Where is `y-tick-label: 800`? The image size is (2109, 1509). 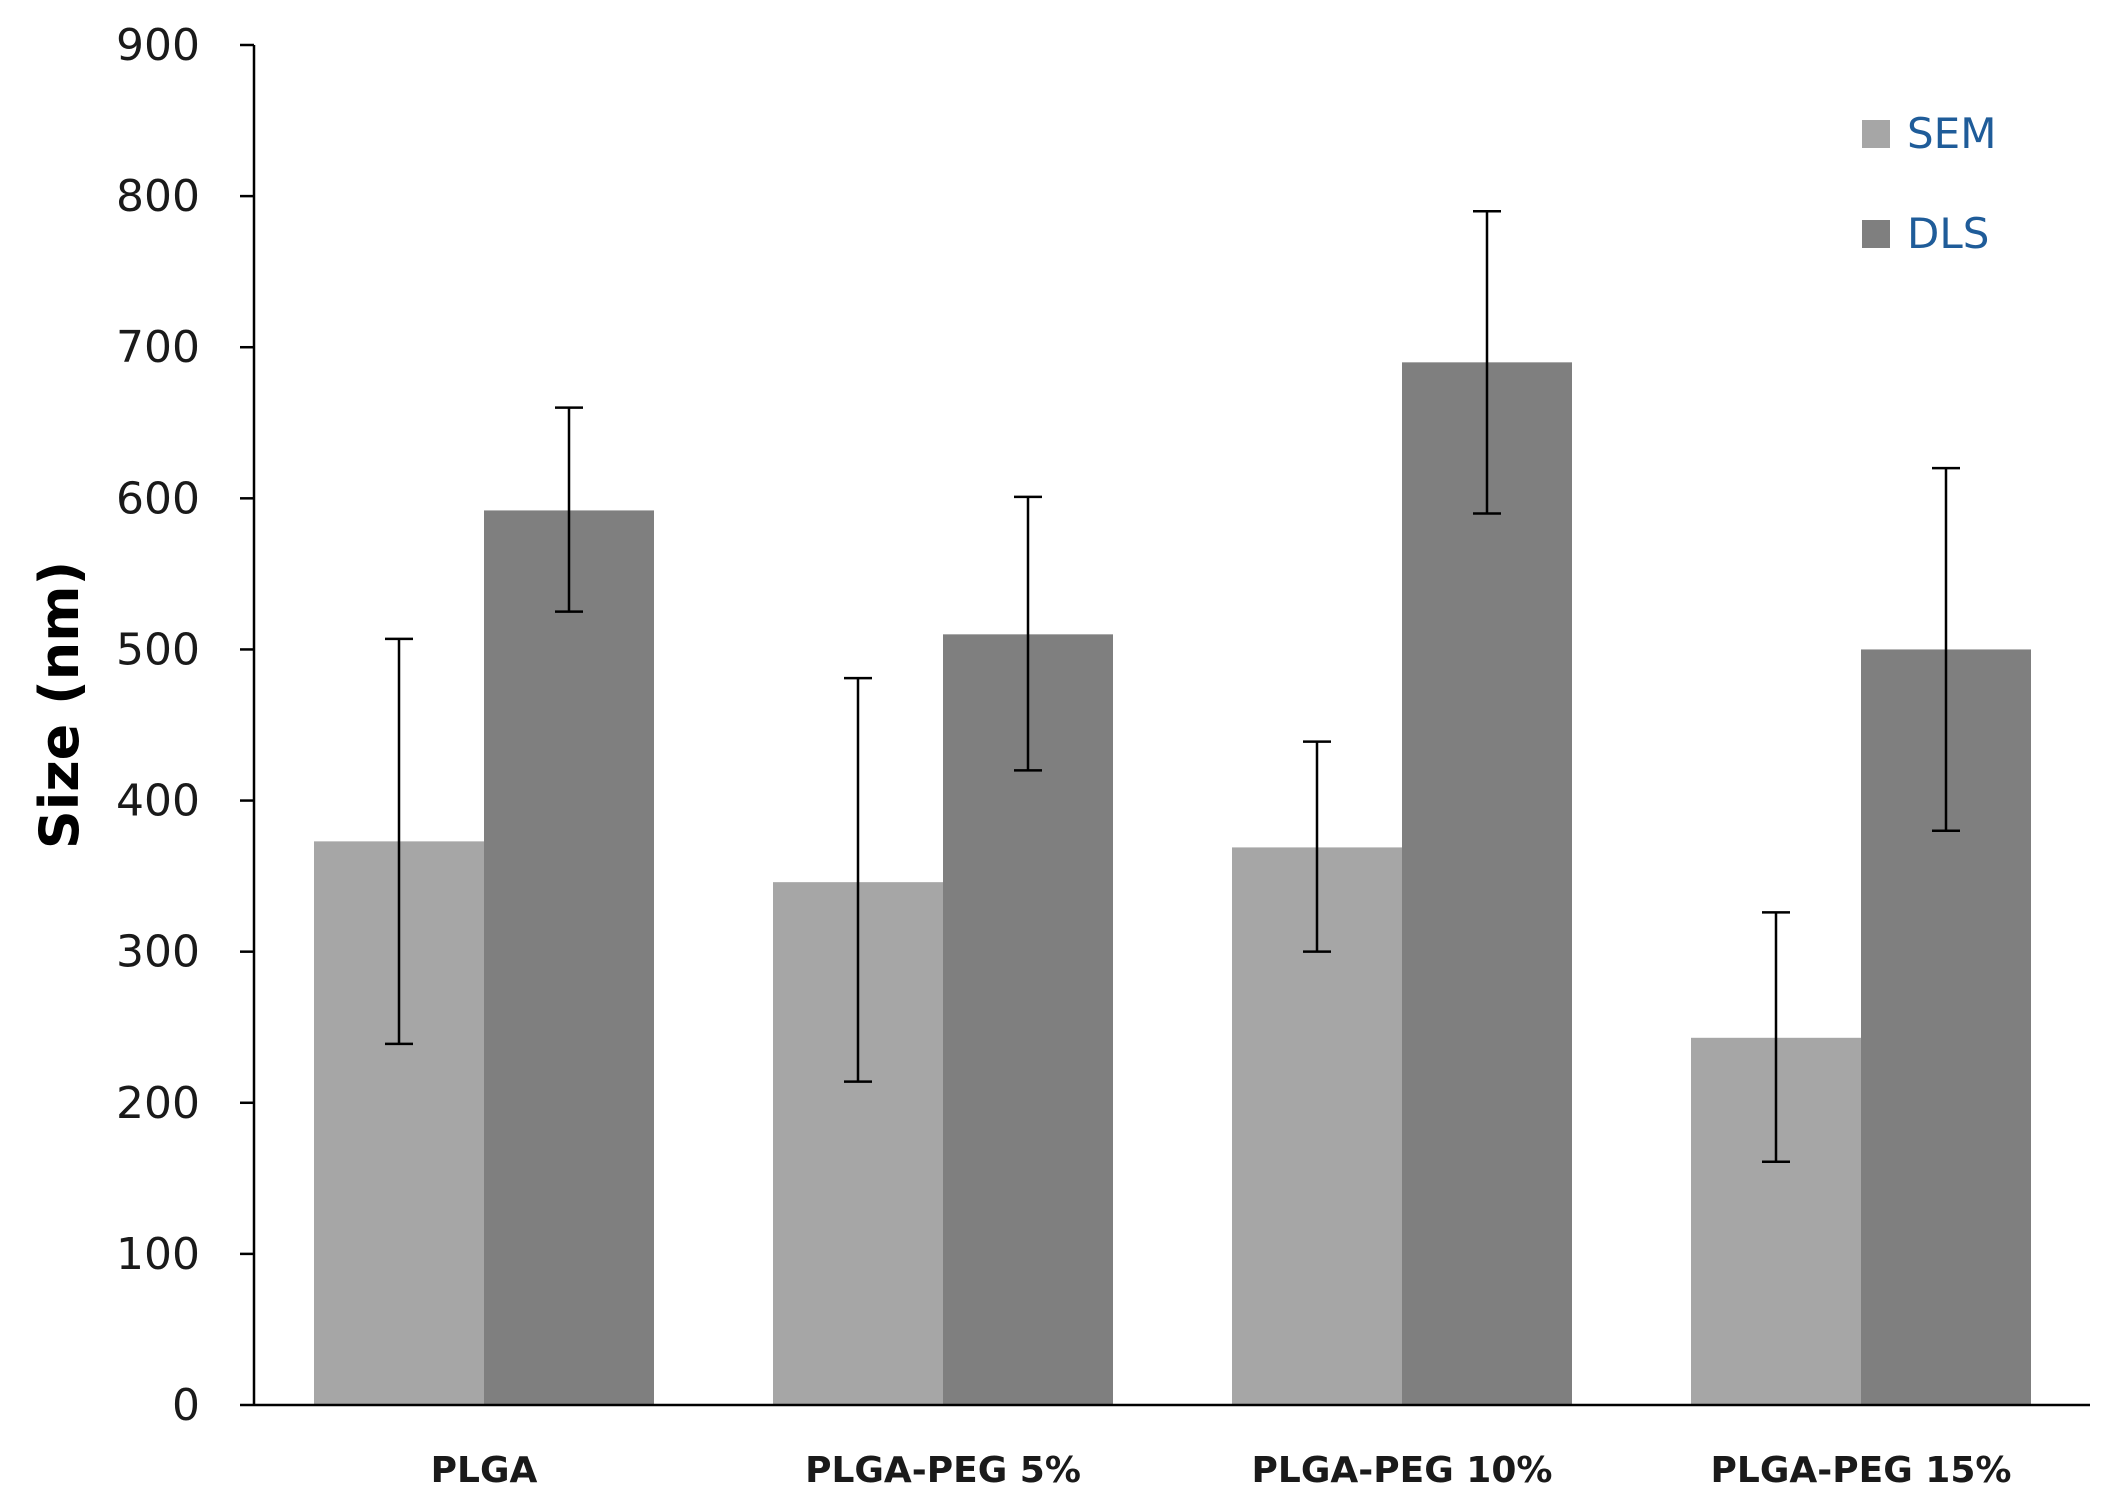
y-tick-label: 800 is located at coordinates (158, 196).